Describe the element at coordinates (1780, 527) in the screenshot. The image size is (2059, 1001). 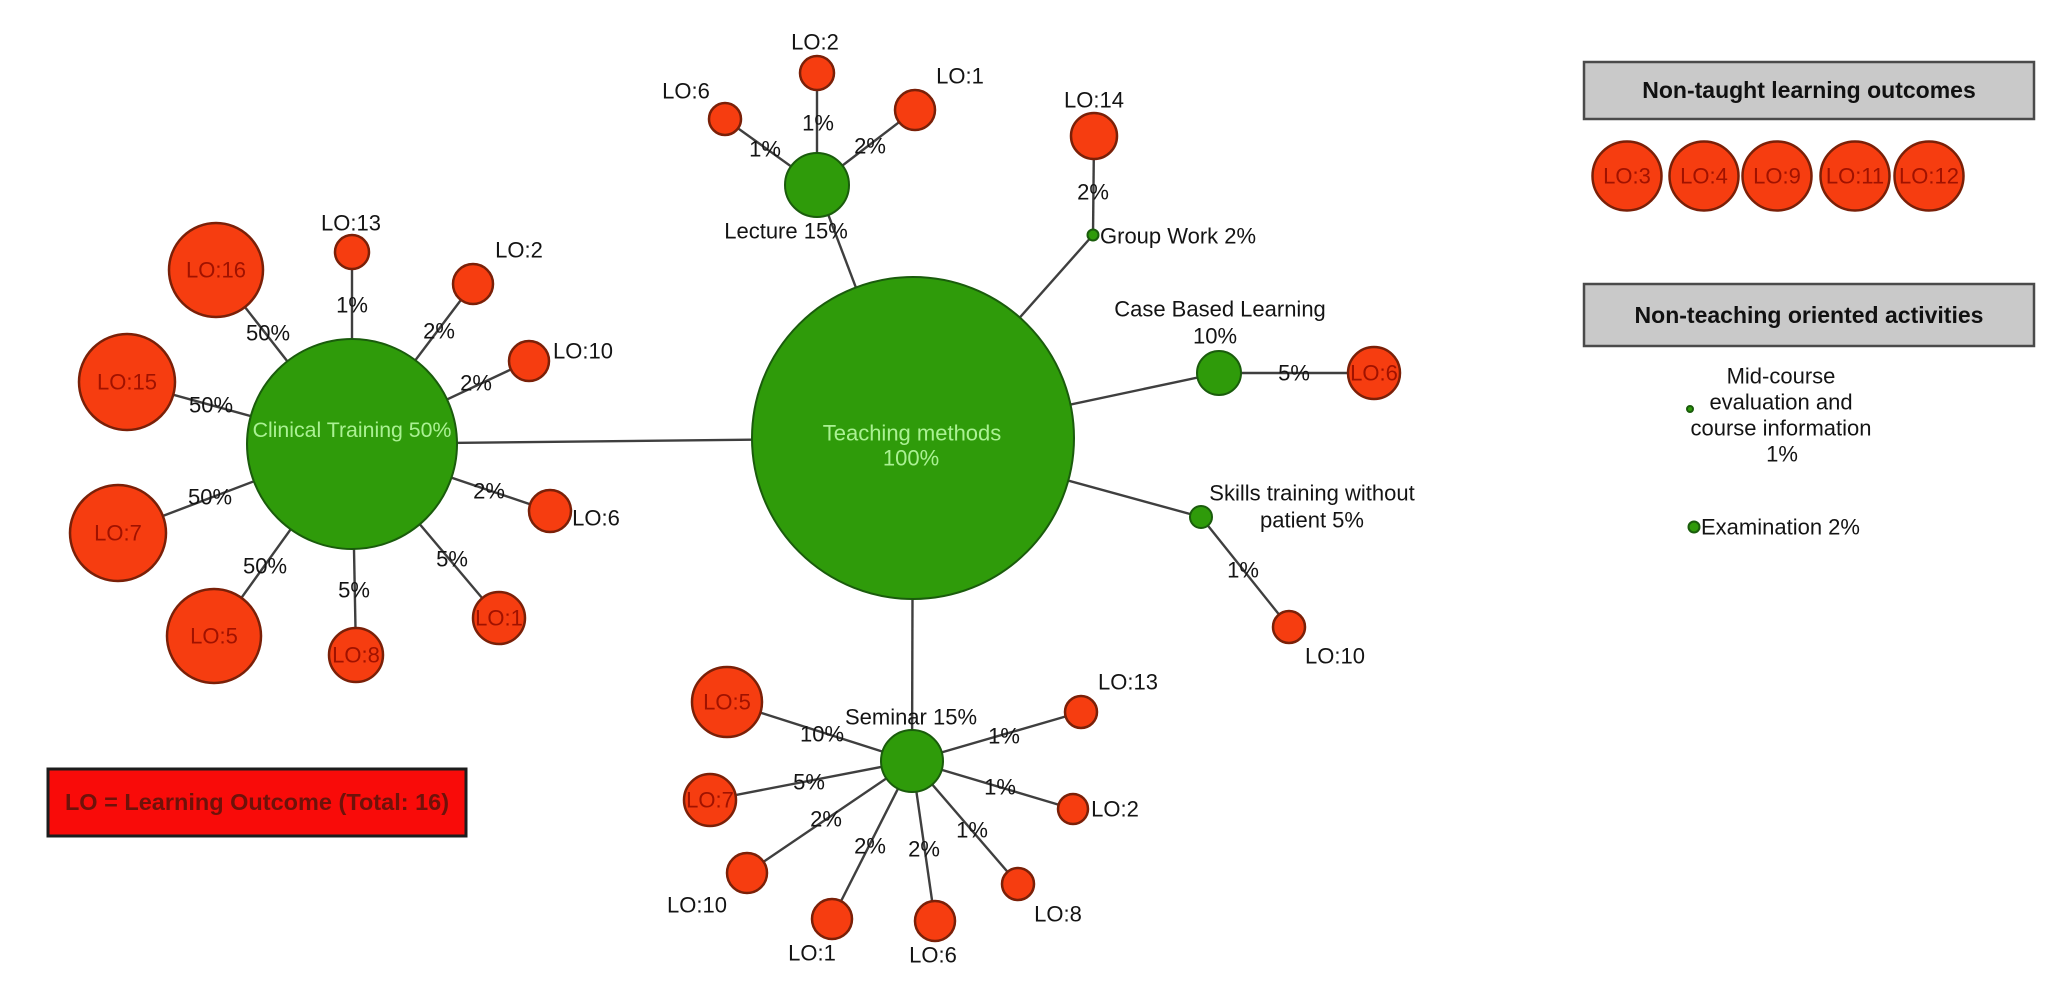
I see `svg-text: Examination 2%` at that location.